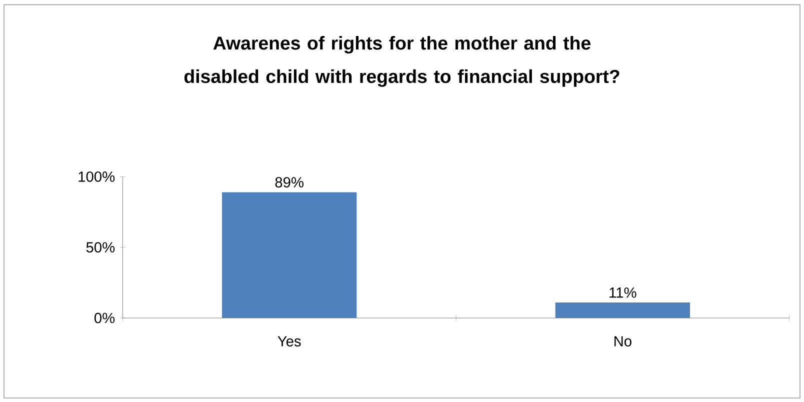 The width and height of the screenshot is (804, 402). Describe the element at coordinates (104, 318) in the screenshot. I see `y-tick-label: 0%` at that location.